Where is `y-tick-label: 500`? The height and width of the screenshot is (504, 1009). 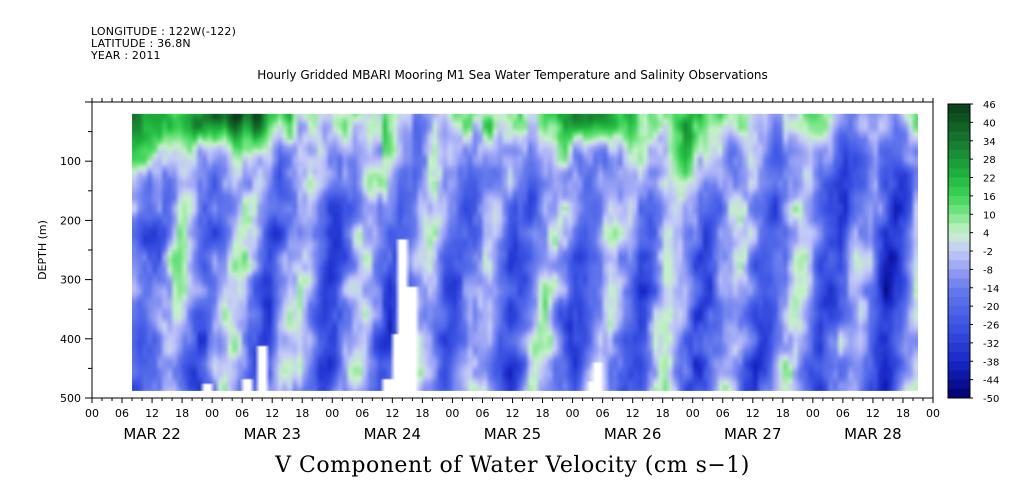 y-tick-label: 500 is located at coordinates (70, 398).